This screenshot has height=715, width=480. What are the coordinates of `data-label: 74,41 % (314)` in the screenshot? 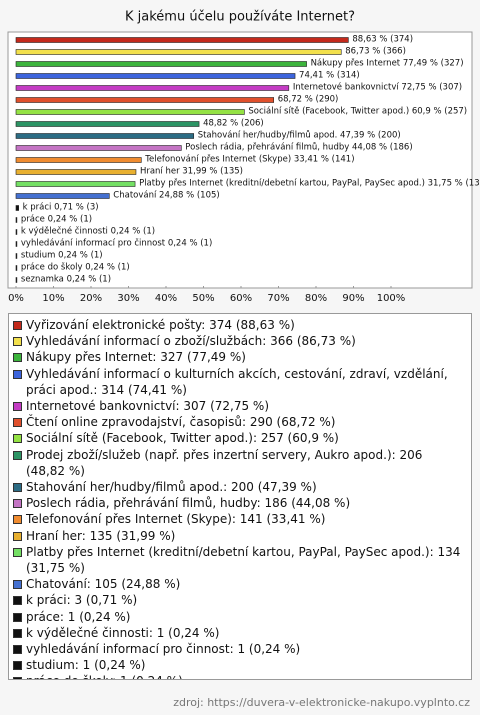 It's located at (329, 76).